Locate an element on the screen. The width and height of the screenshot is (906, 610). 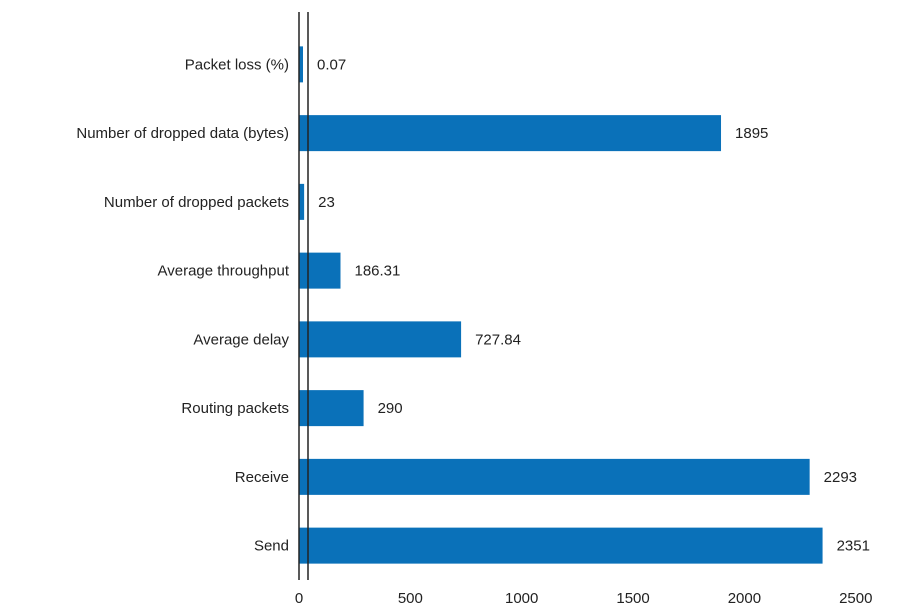
bar-send is located at coordinates (561, 545).